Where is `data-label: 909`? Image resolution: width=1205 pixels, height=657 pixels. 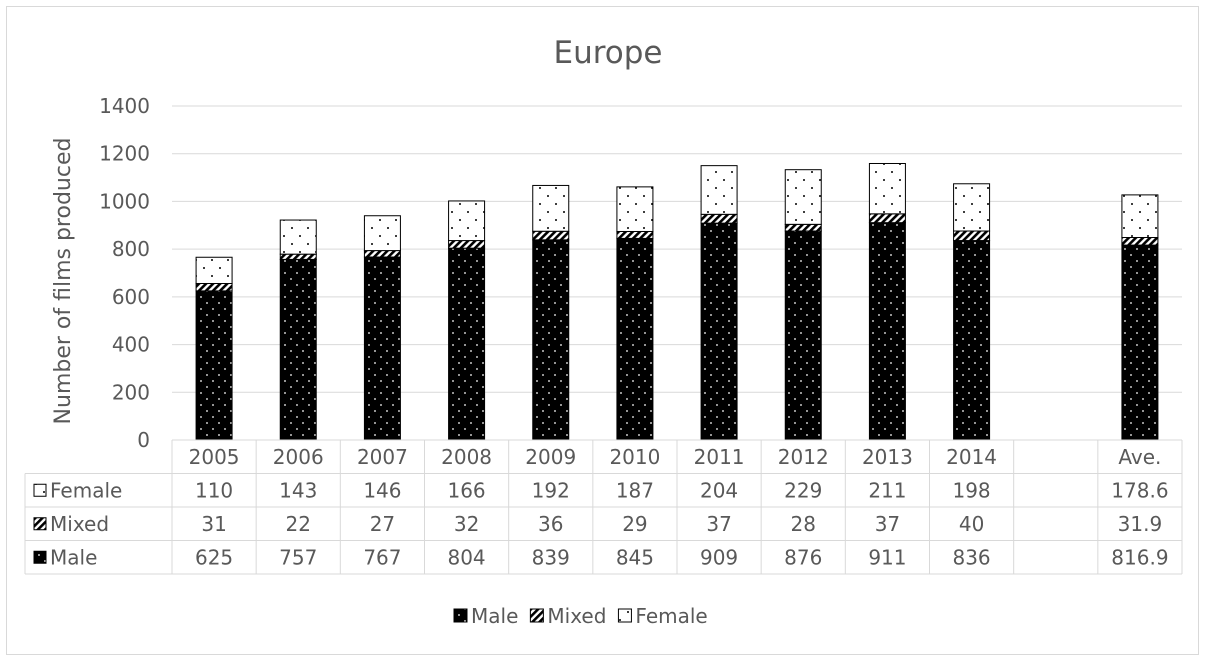
data-label: 909 is located at coordinates (719, 557).